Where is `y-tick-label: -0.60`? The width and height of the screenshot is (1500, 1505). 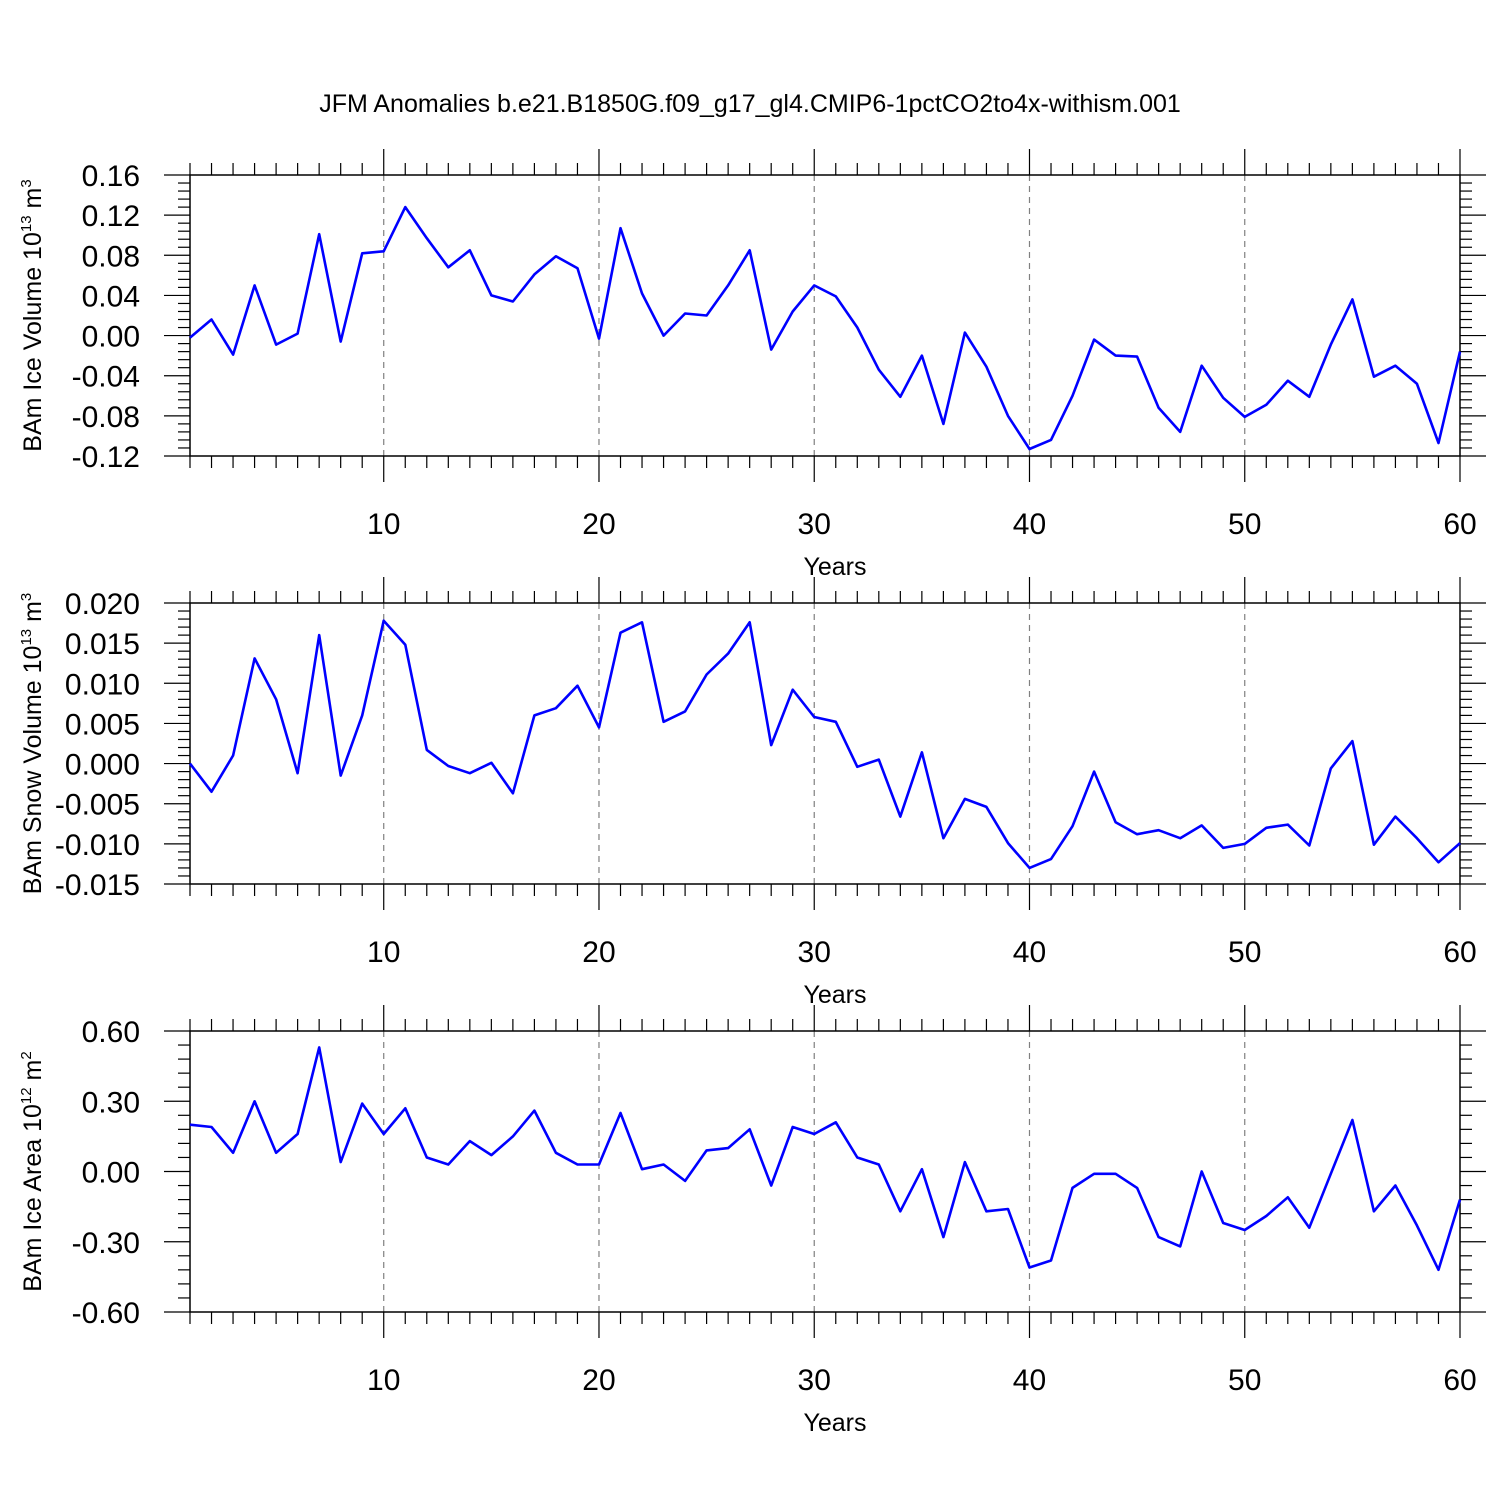 y-tick-label: -0.60 is located at coordinates (106, 1313).